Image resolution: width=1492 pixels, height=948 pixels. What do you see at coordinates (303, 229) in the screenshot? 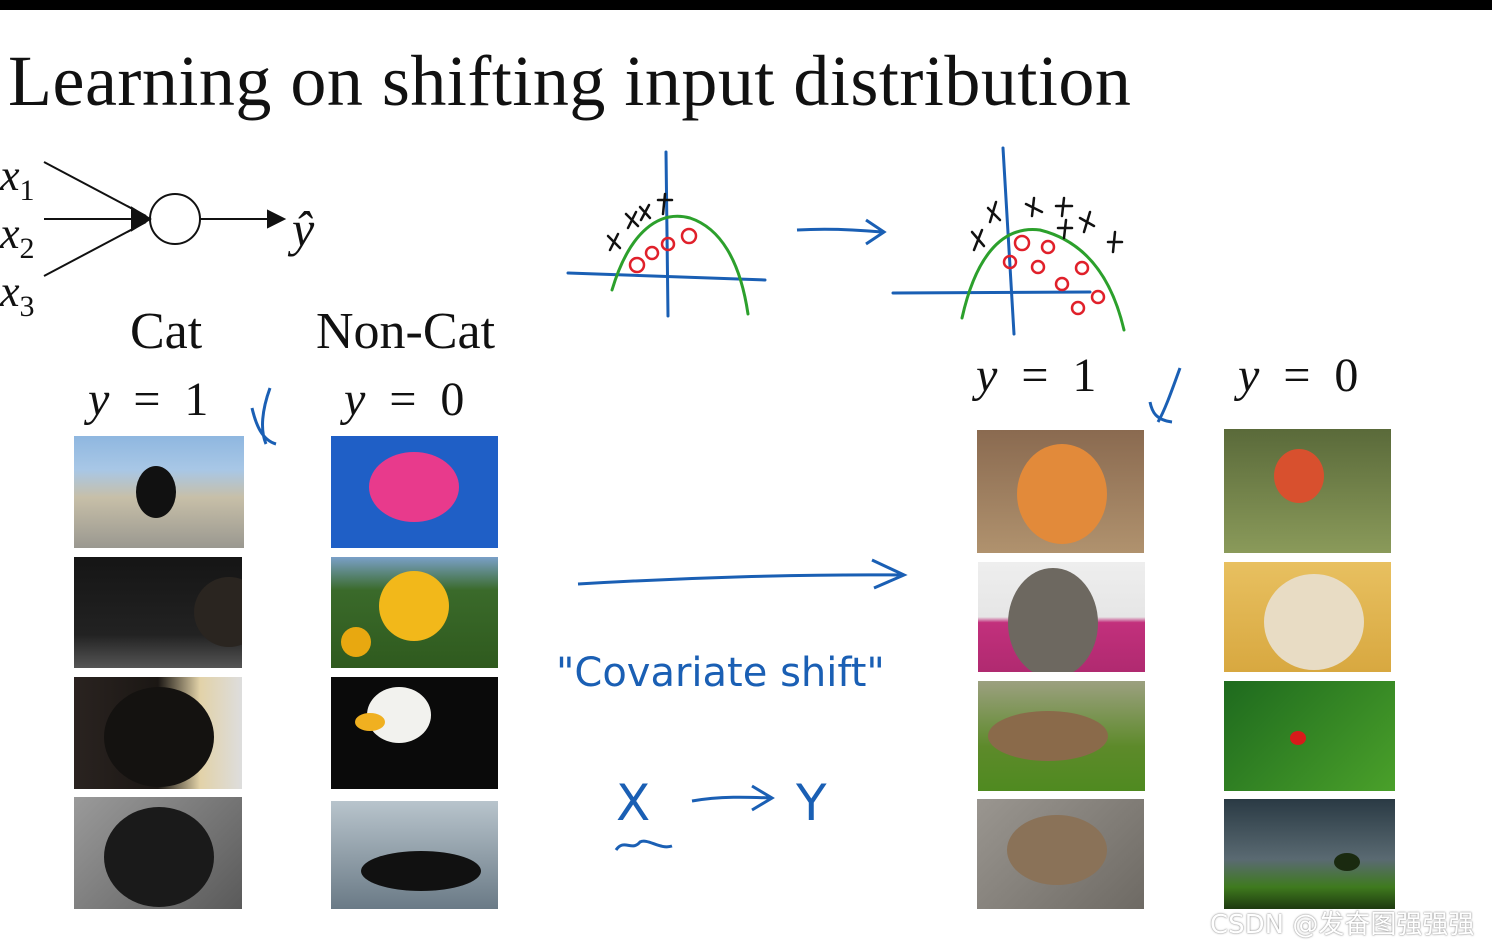
I see `output-yhat: ŷ` at bounding box center [303, 229].